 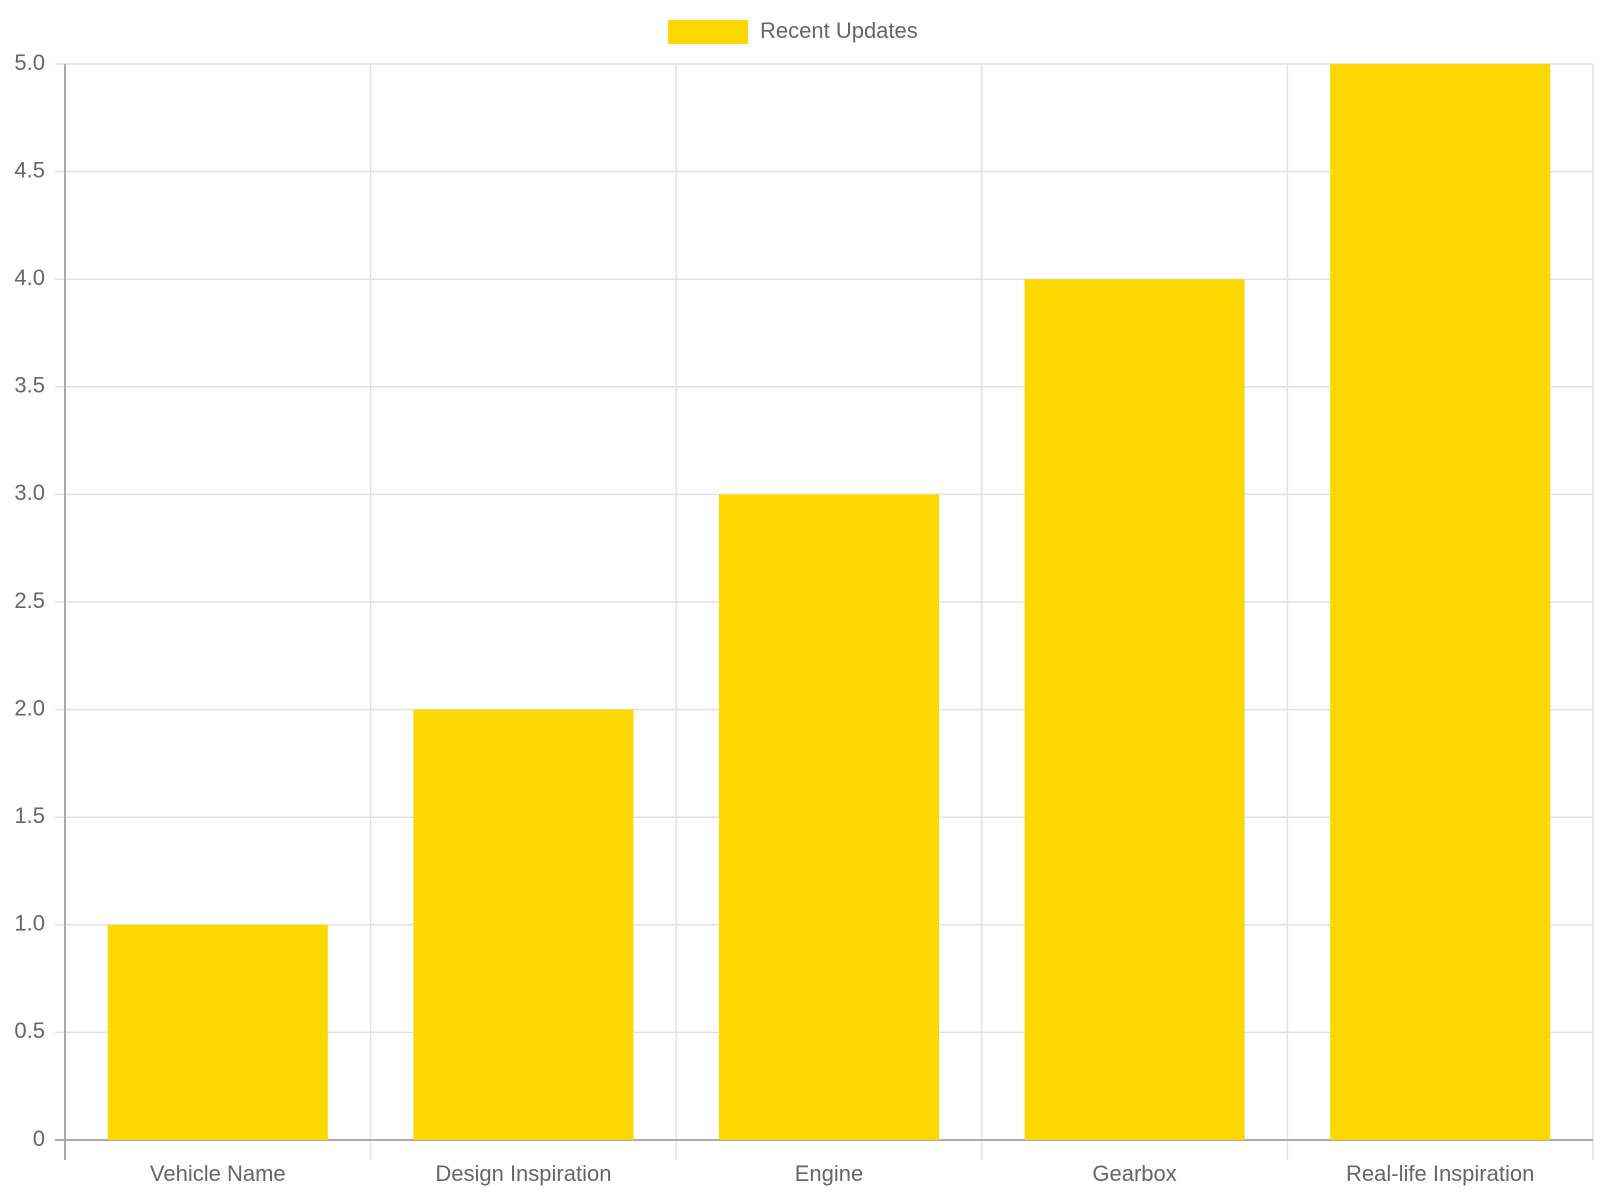 What do you see at coordinates (29, 600) in the screenshot?
I see `y-tick-label: 2.5` at bounding box center [29, 600].